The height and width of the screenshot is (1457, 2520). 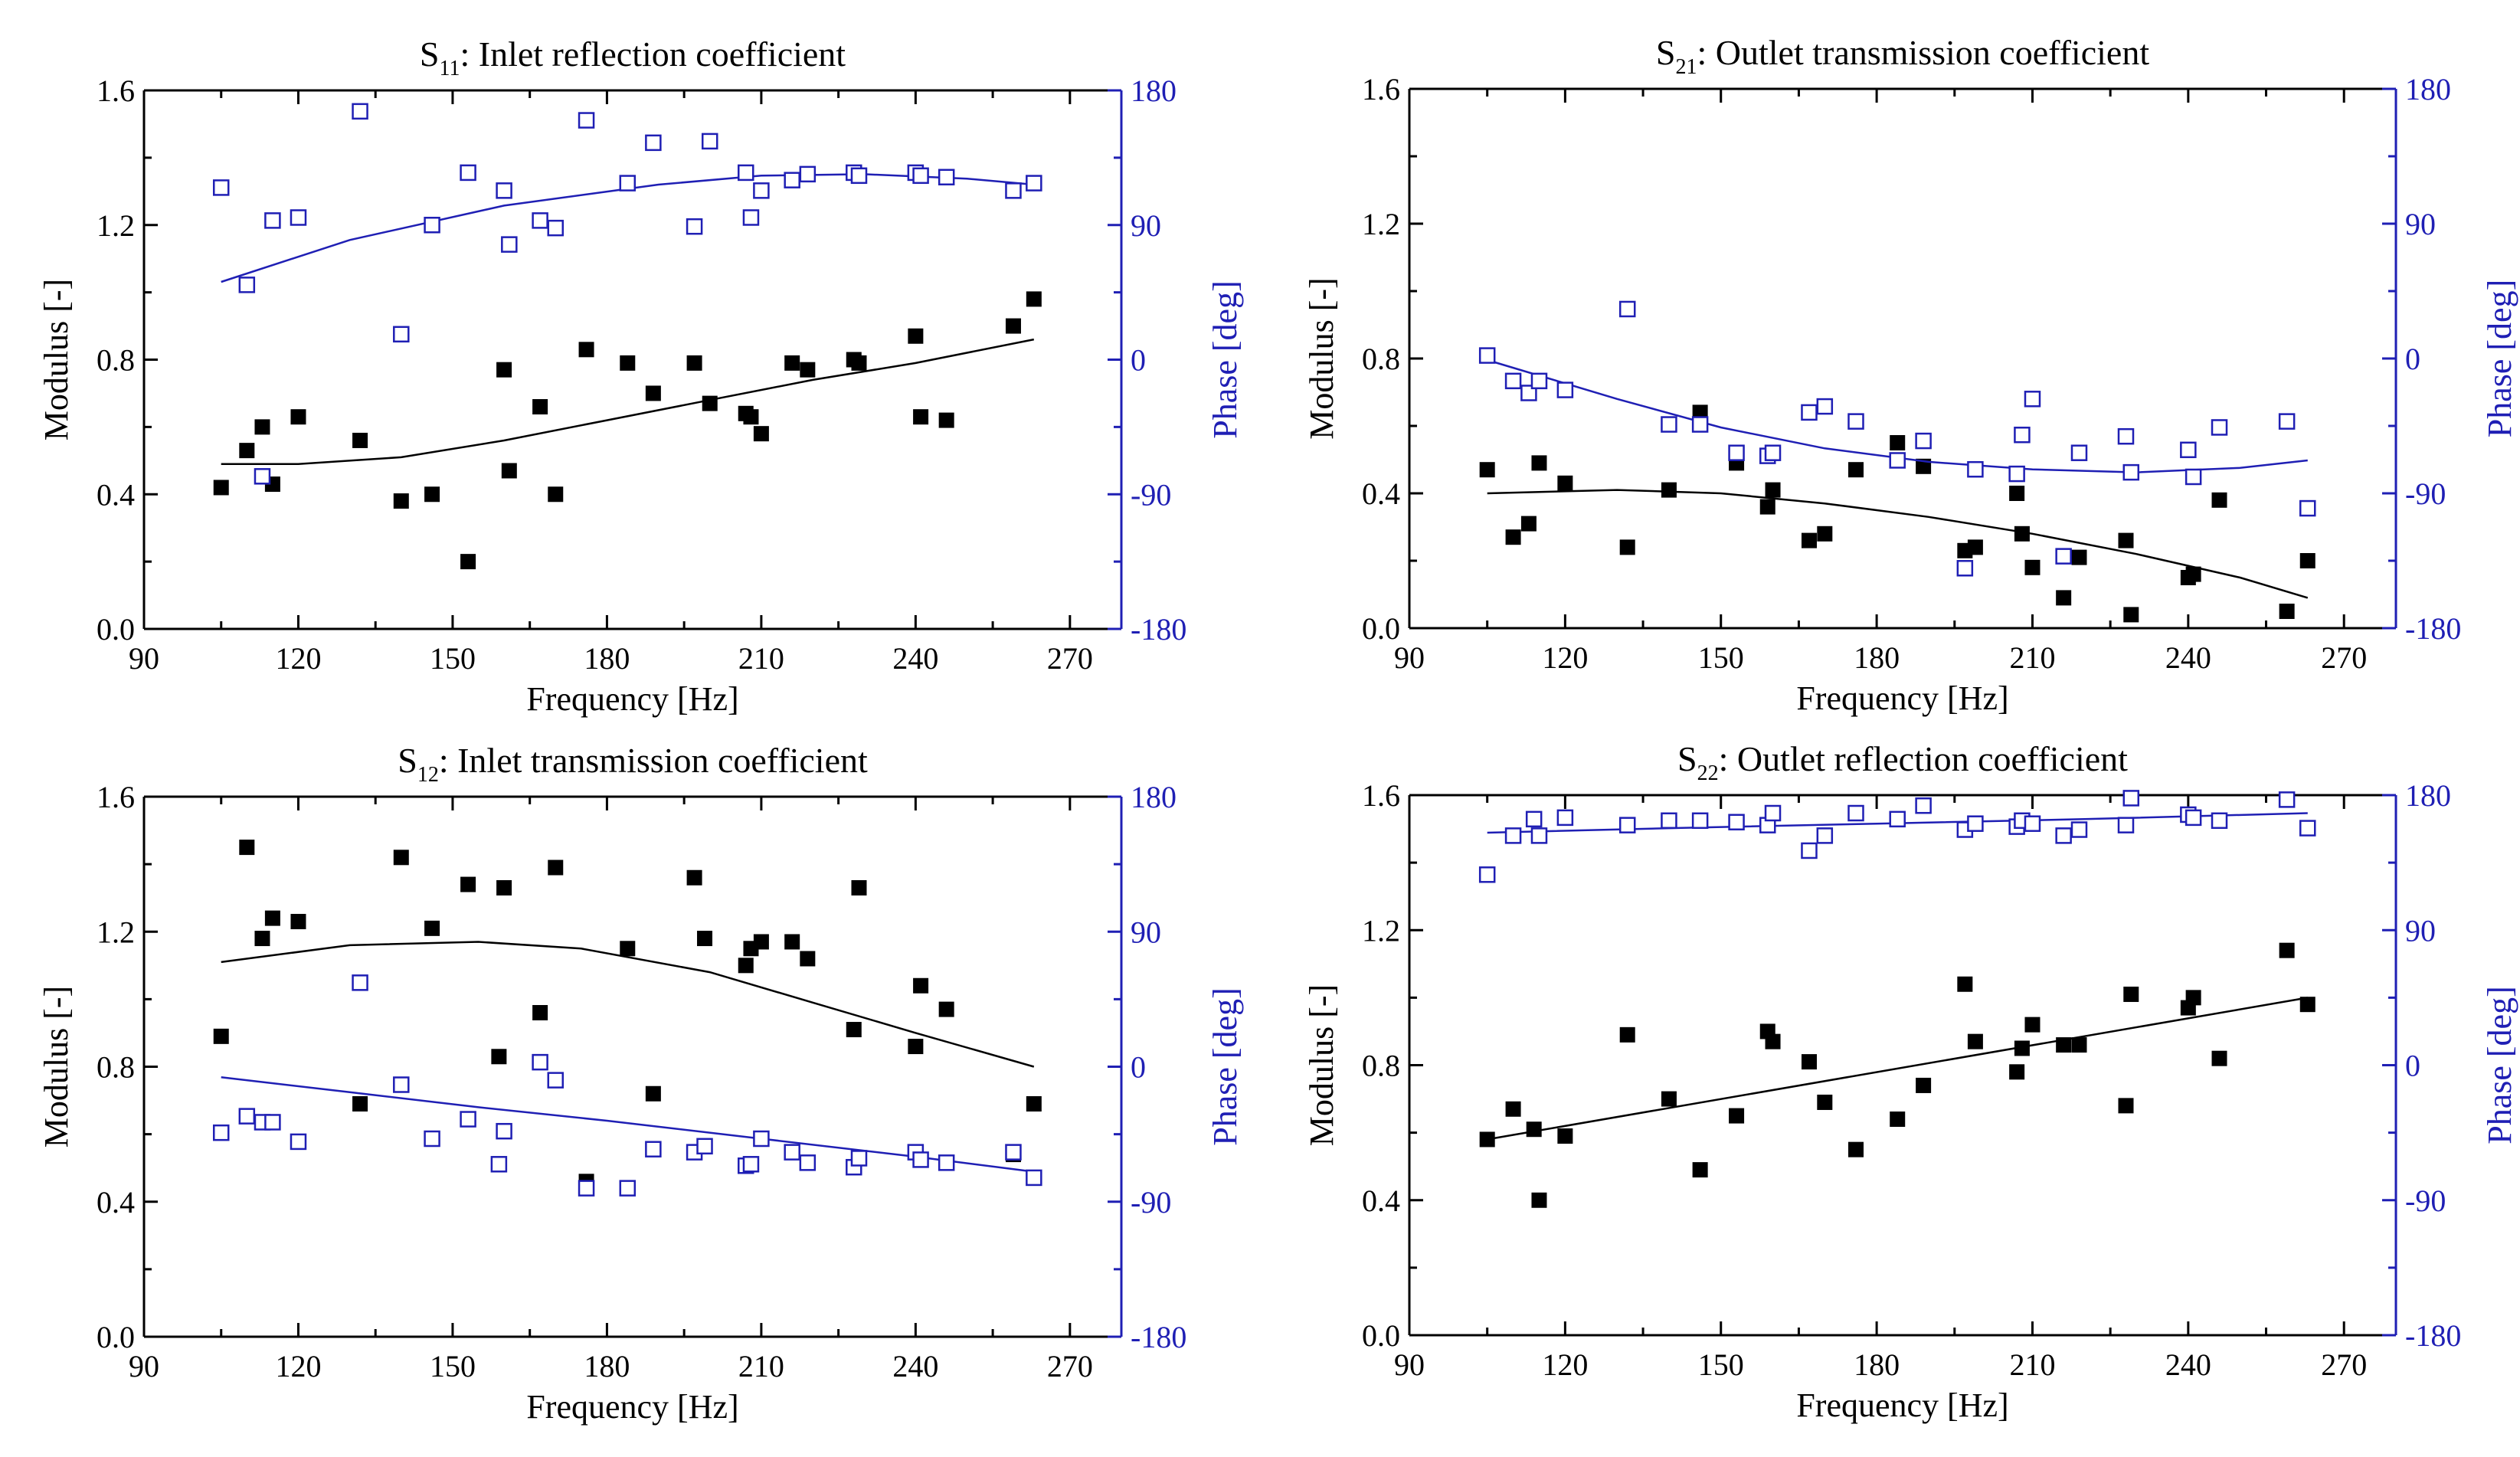 What do you see at coordinates (1902, 762) in the screenshot?
I see `chart-title: S22: Outlet reflection coefficient` at bounding box center [1902, 762].